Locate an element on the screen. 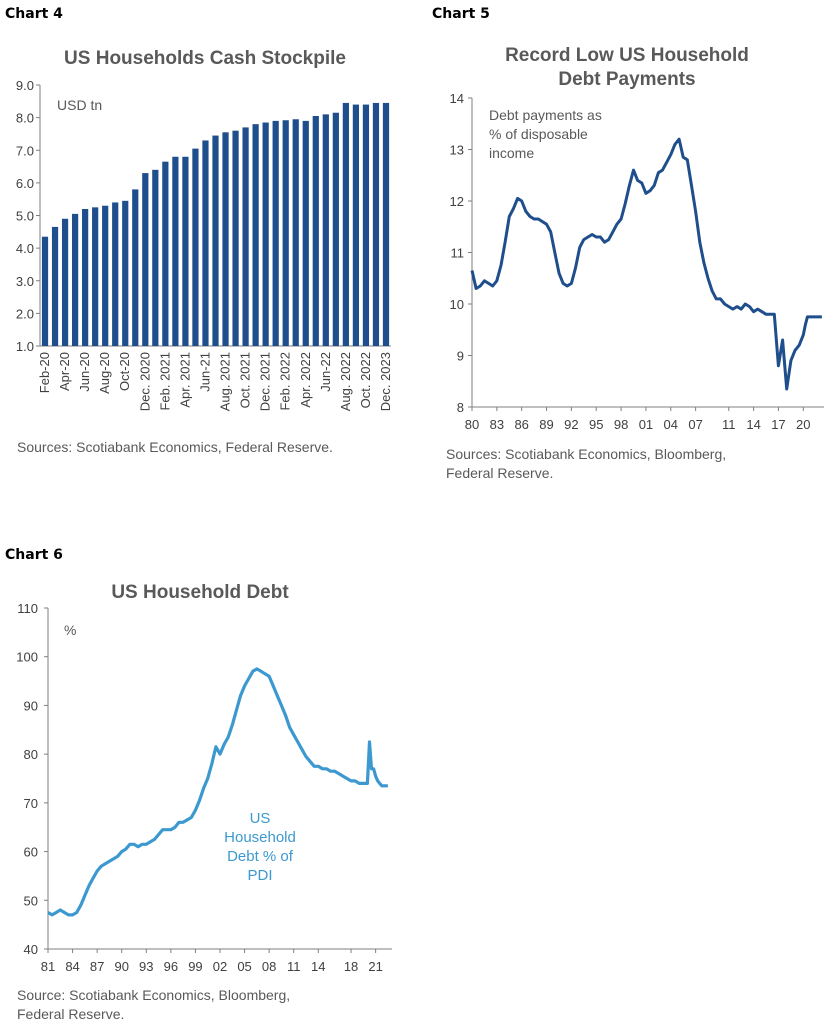  y-tick-label: 50 is located at coordinates (31, 900).